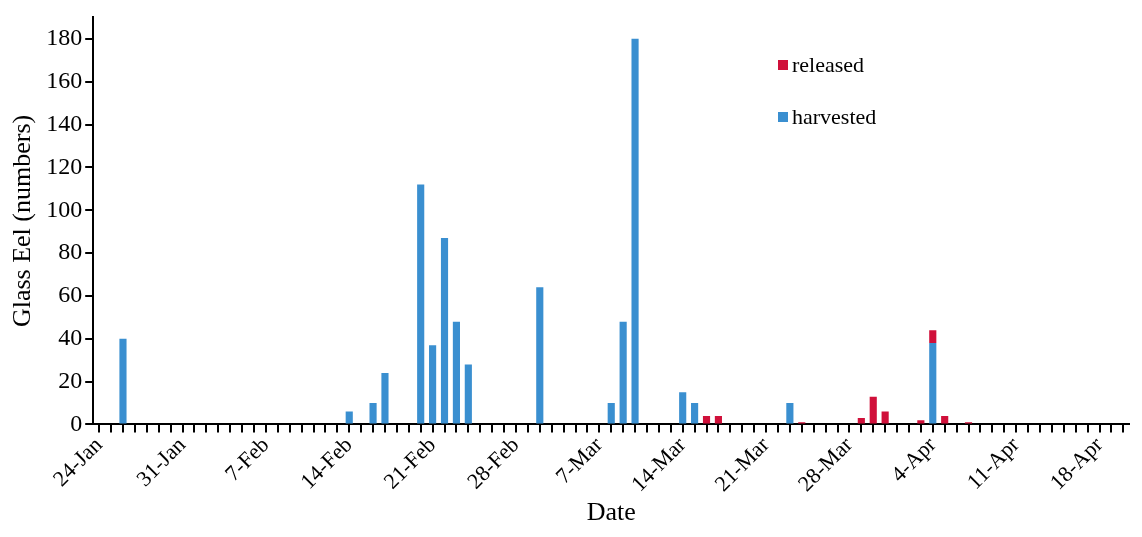 The width and height of the screenshot is (1142, 537). What do you see at coordinates (70, 337) in the screenshot?
I see `y-tick-label: 40` at bounding box center [70, 337].